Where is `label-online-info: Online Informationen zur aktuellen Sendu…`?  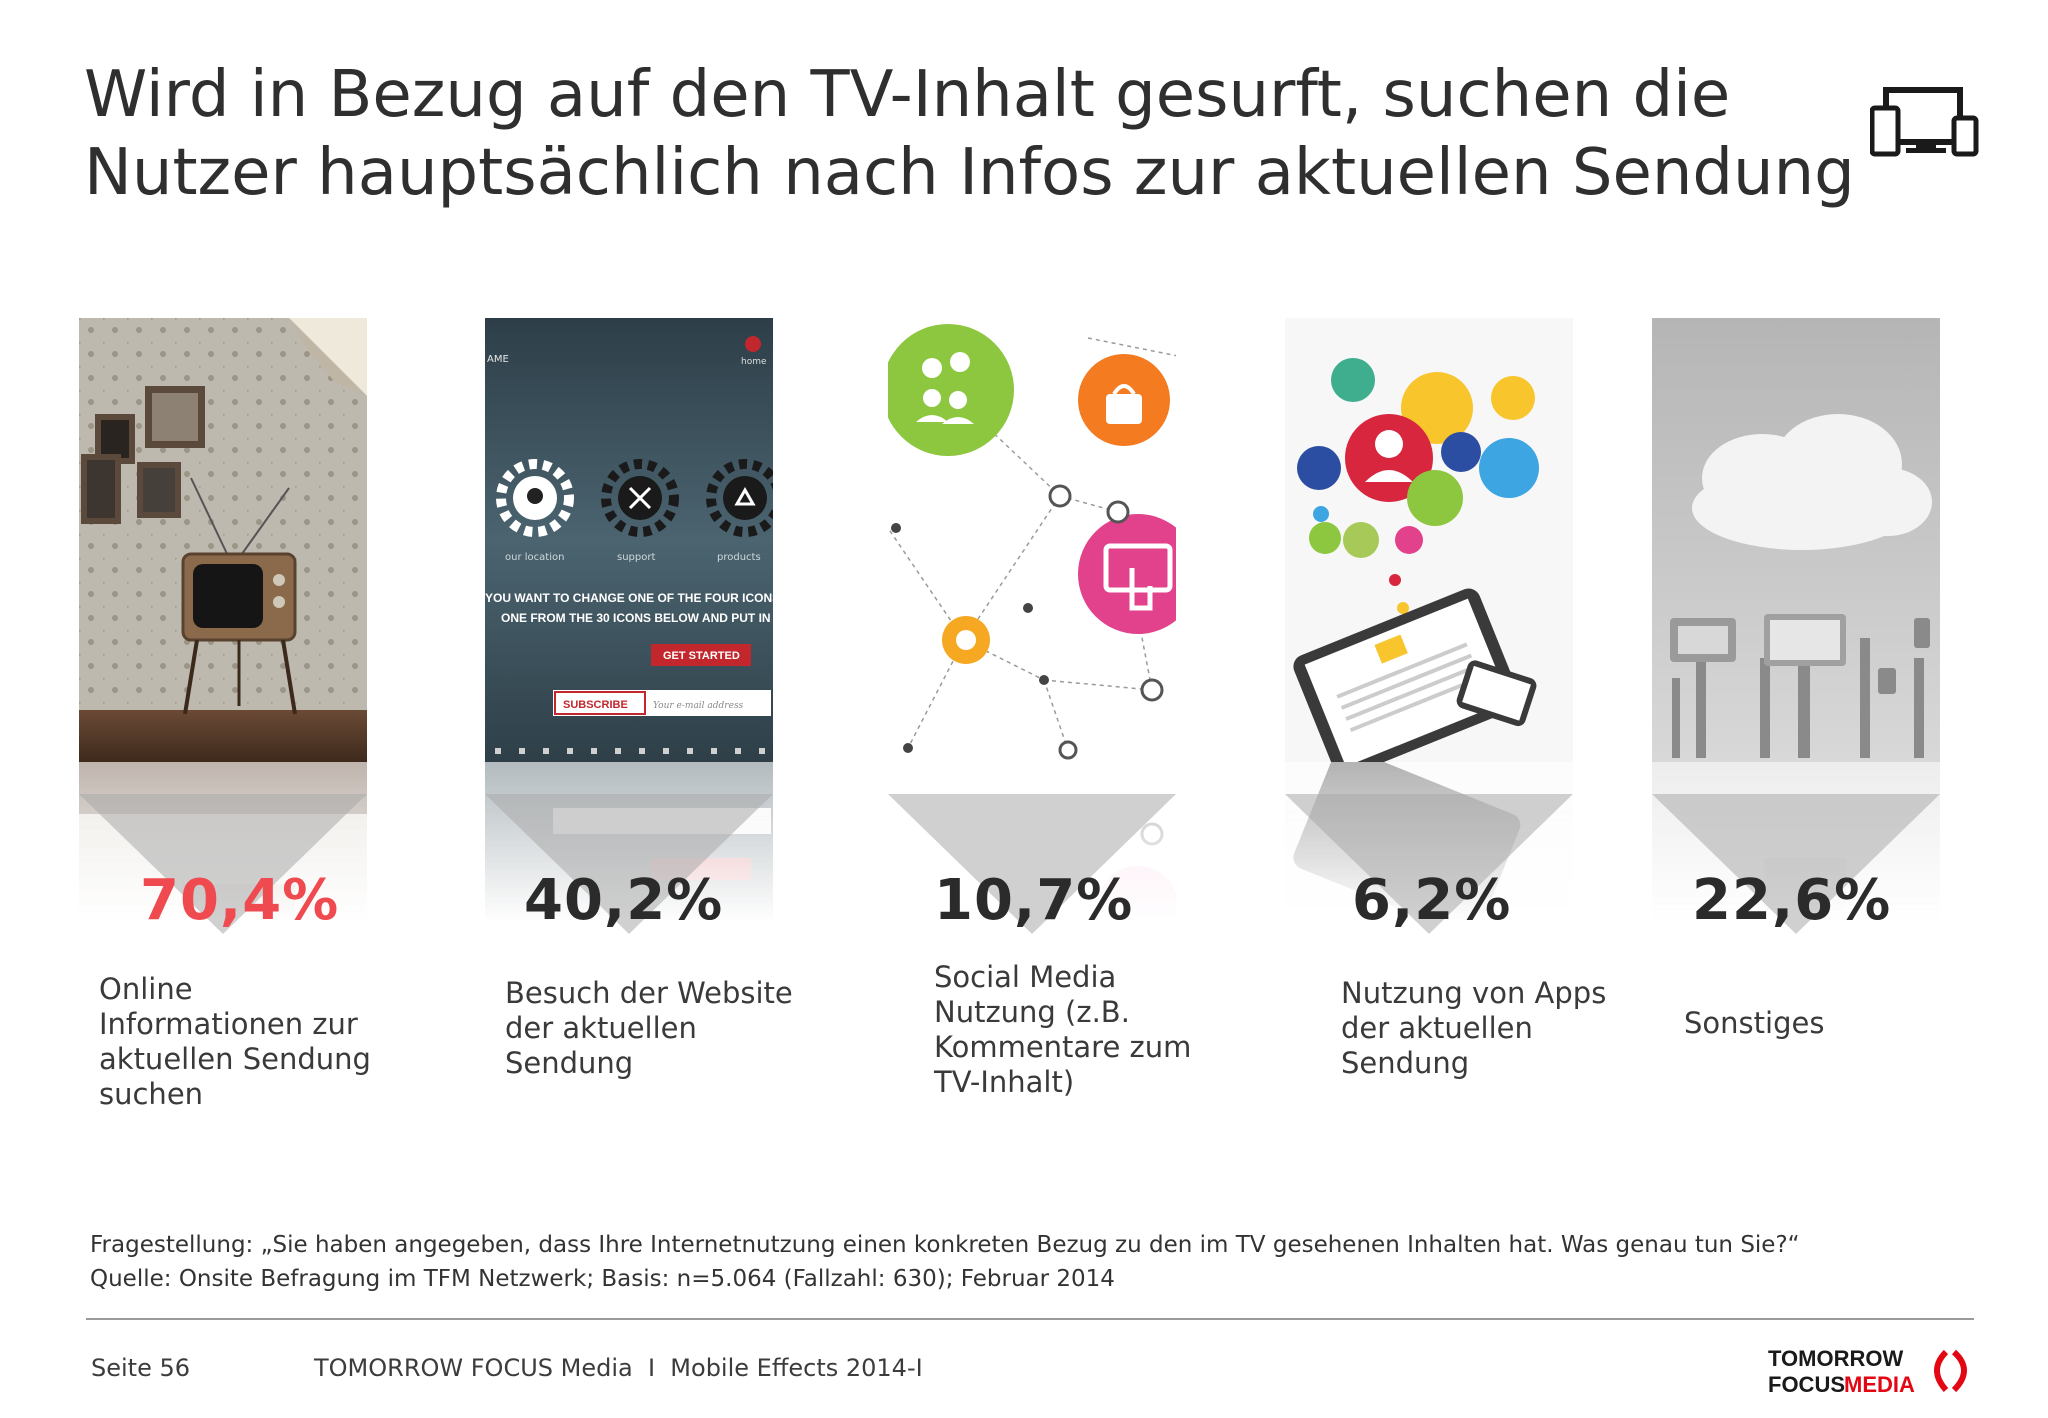 label-online-info: Online Informationen zur aktuellen Sendu… is located at coordinates (235, 1041).